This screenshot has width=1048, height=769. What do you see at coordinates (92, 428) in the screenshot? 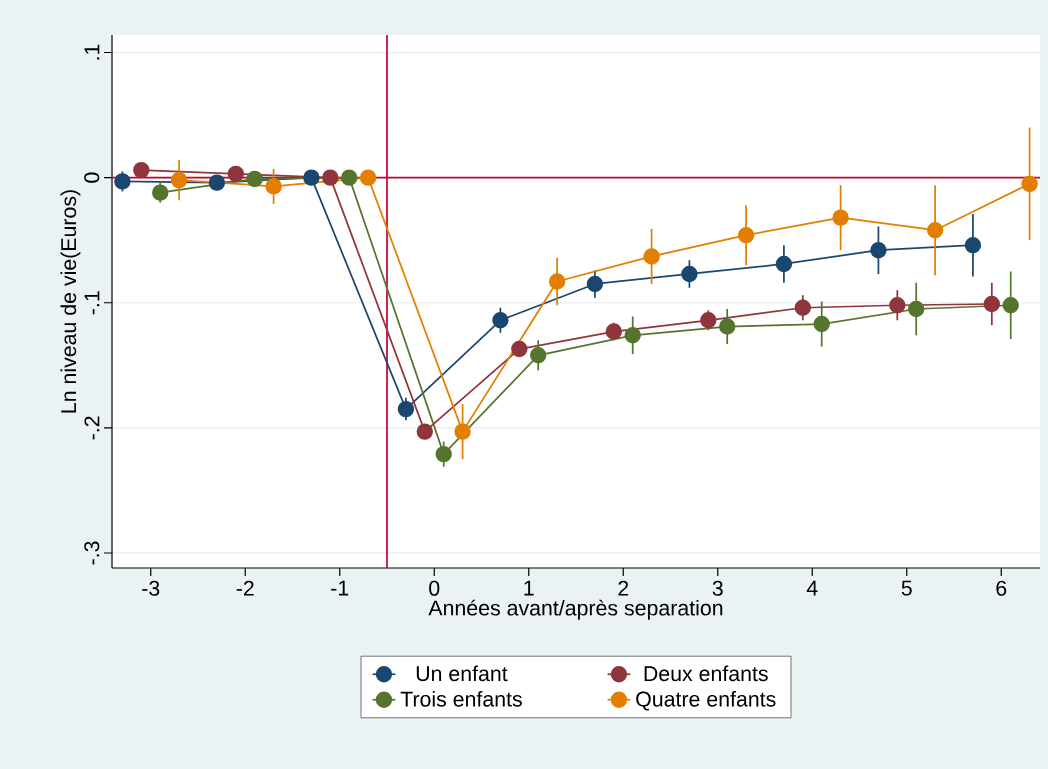
I see `y-tick-label: -.2` at bounding box center [92, 428].